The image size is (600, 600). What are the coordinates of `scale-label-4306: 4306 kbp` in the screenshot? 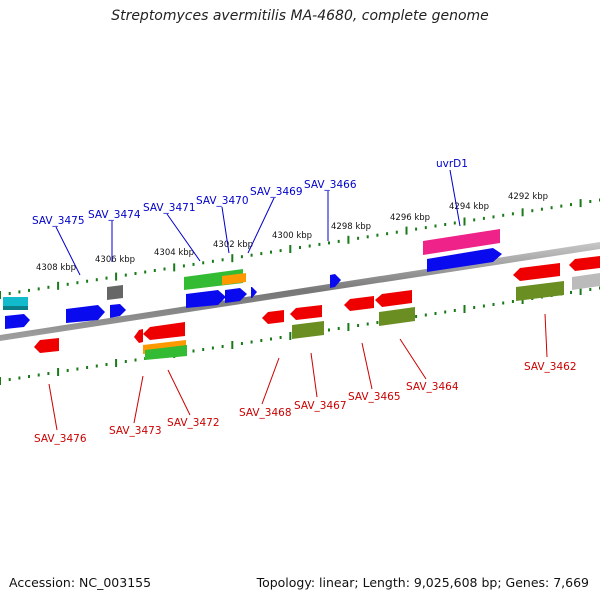 It's located at (115, 260).